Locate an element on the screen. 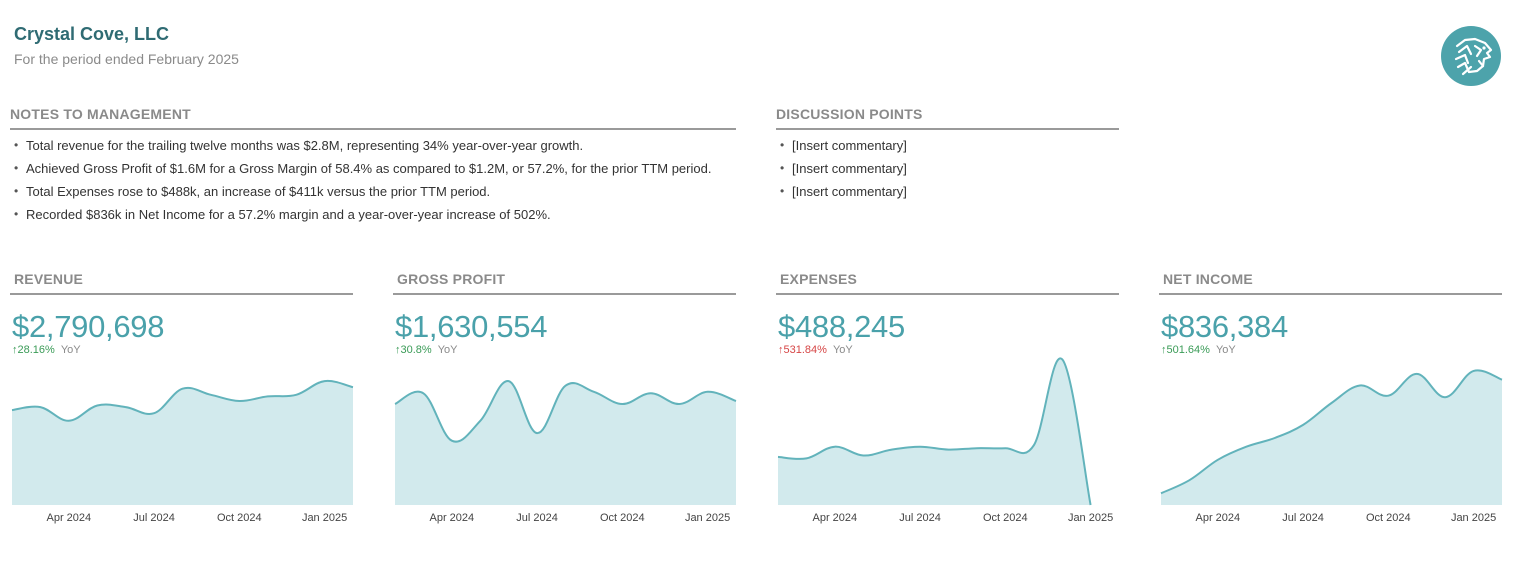 This screenshot has width=1522, height=566. company-name: Crystal Cove, LLC is located at coordinates (92, 34).